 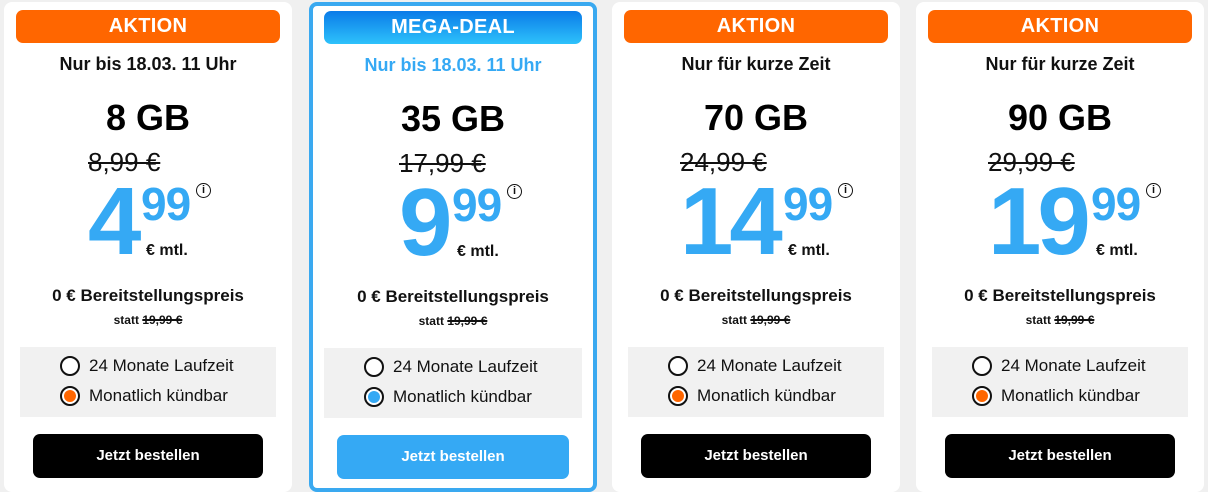 I want to click on price-main: 4, so click(x=114, y=221).